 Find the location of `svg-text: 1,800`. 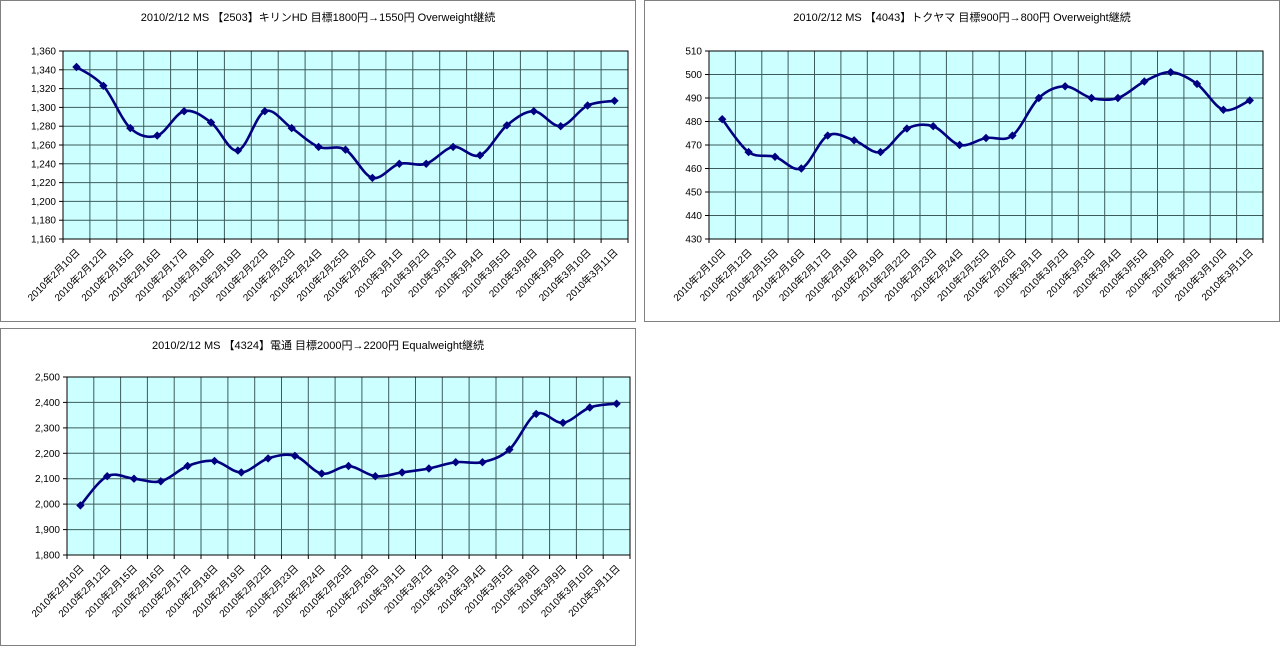

svg-text: 1,800 is located at coordinates (47, 556).